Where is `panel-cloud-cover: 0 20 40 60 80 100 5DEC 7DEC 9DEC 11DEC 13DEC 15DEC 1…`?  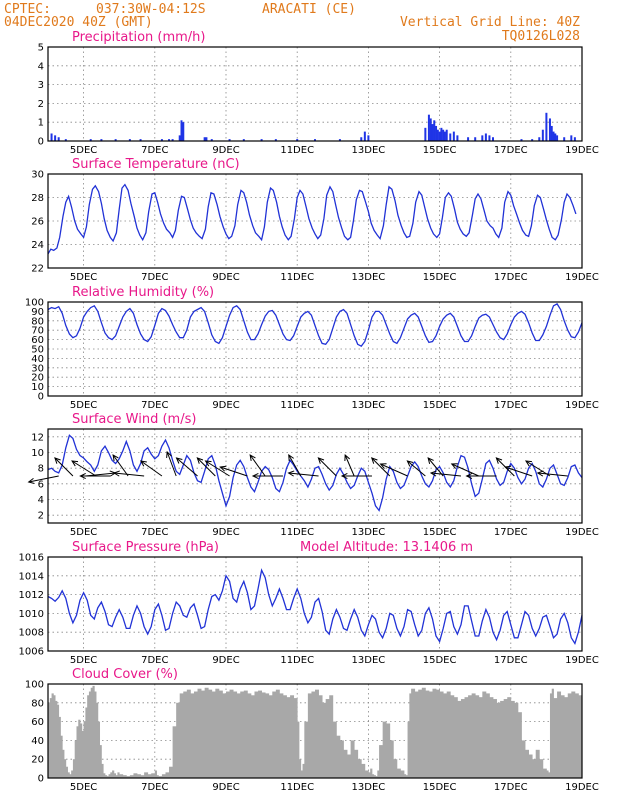
panel-cloud-cover: 0 20 40 60 80 100 5DEC 7DEC 9DEC 11DEC 13DEC 15DEC 1… is located at coordinates (312, 737).